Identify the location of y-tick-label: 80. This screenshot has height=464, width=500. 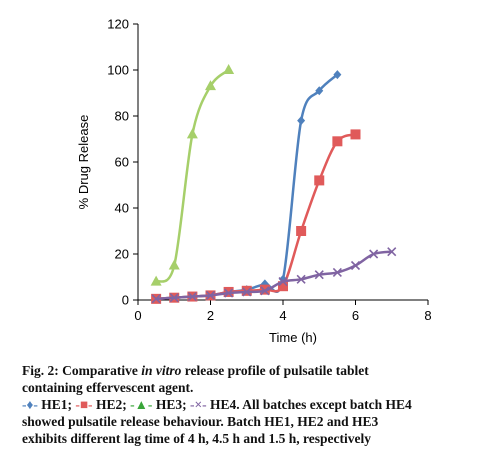
(122, 116).